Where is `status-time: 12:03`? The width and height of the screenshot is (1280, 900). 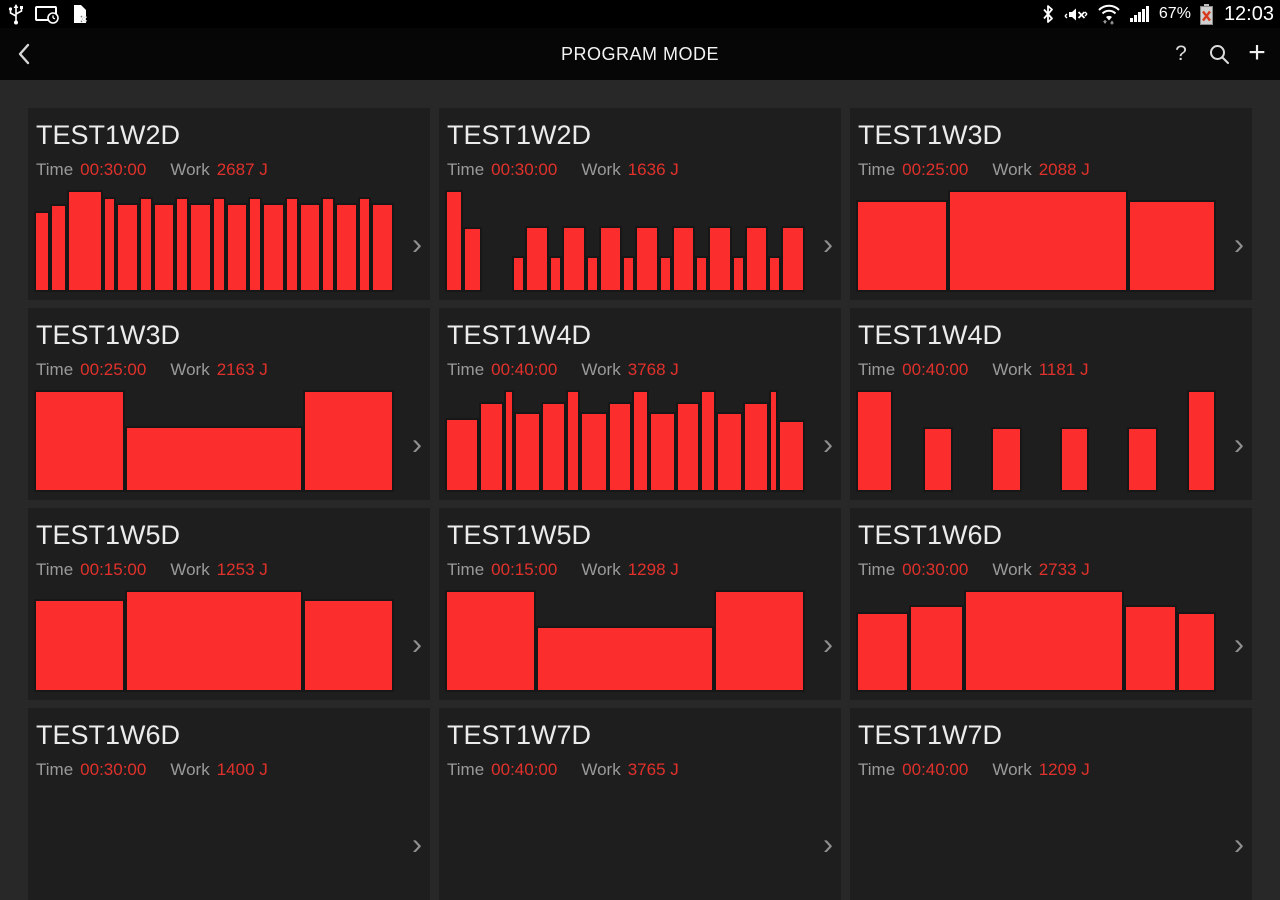 status-time: 12:03 is located at coordinates (1248, 13).